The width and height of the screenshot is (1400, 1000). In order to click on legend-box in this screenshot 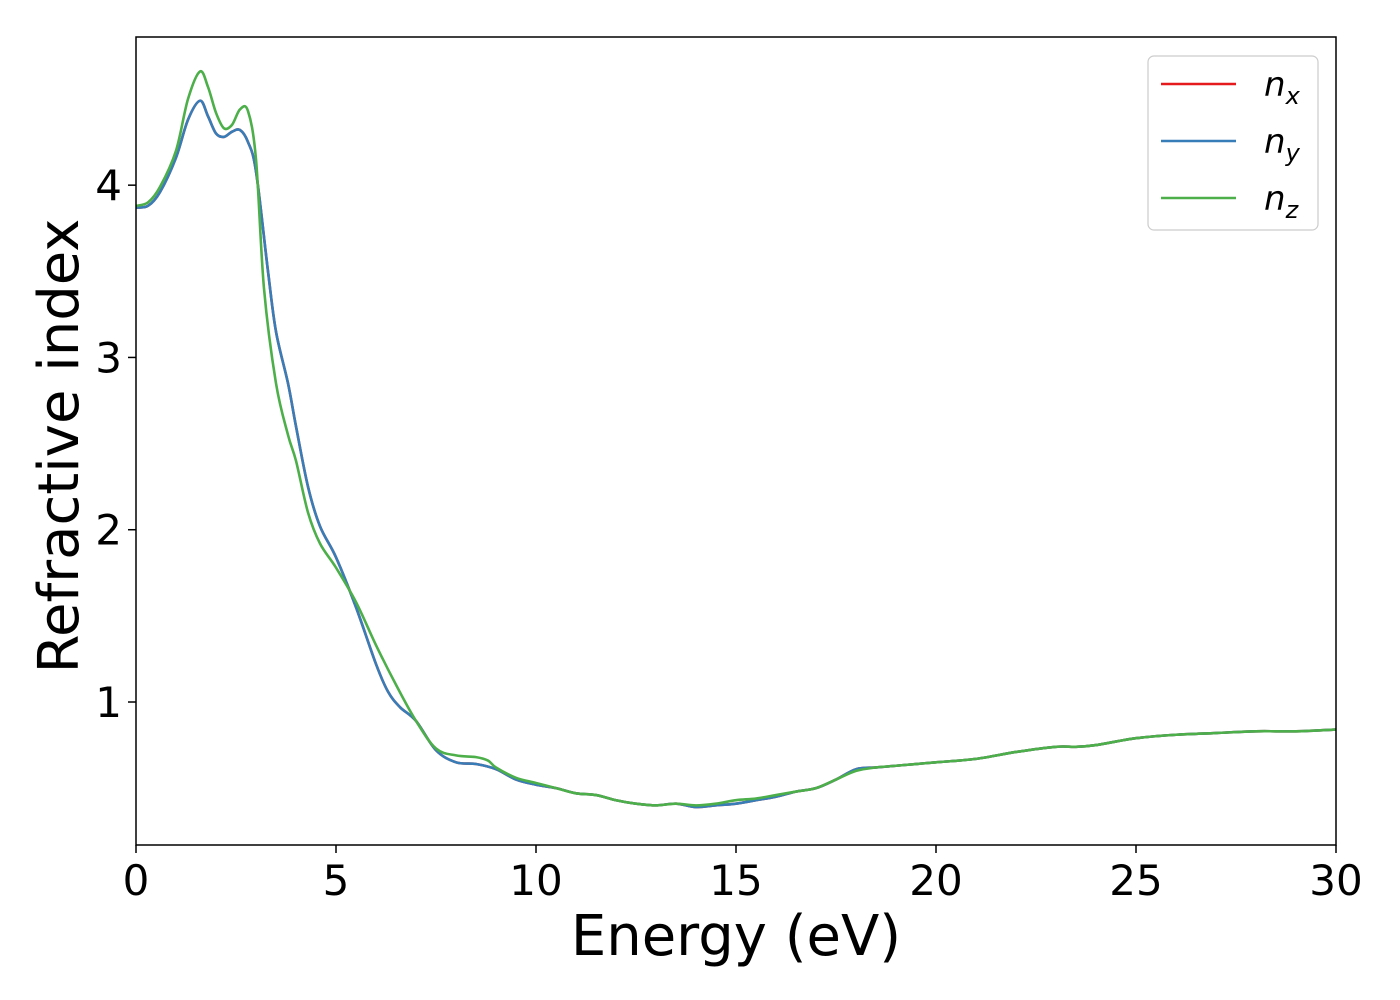, I will do `click(1233, 143)`.